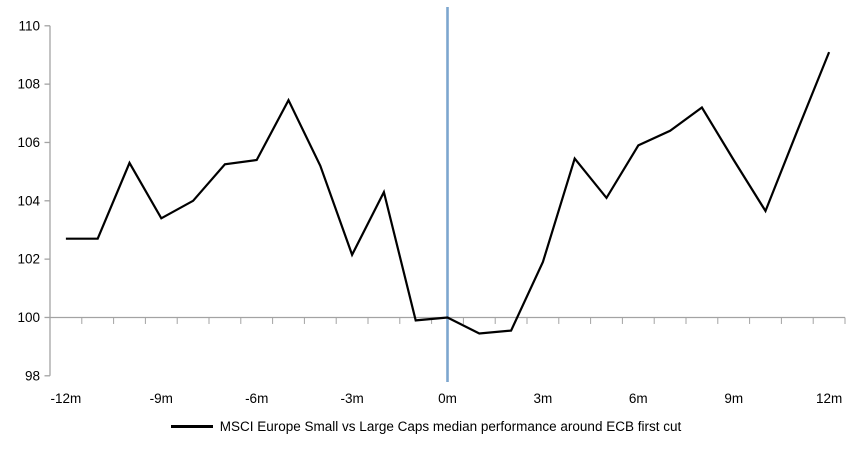  Describe the element at coordinates (161, 398) in the screenshot. I see `x-axis-tick-label: -9m` at that location.